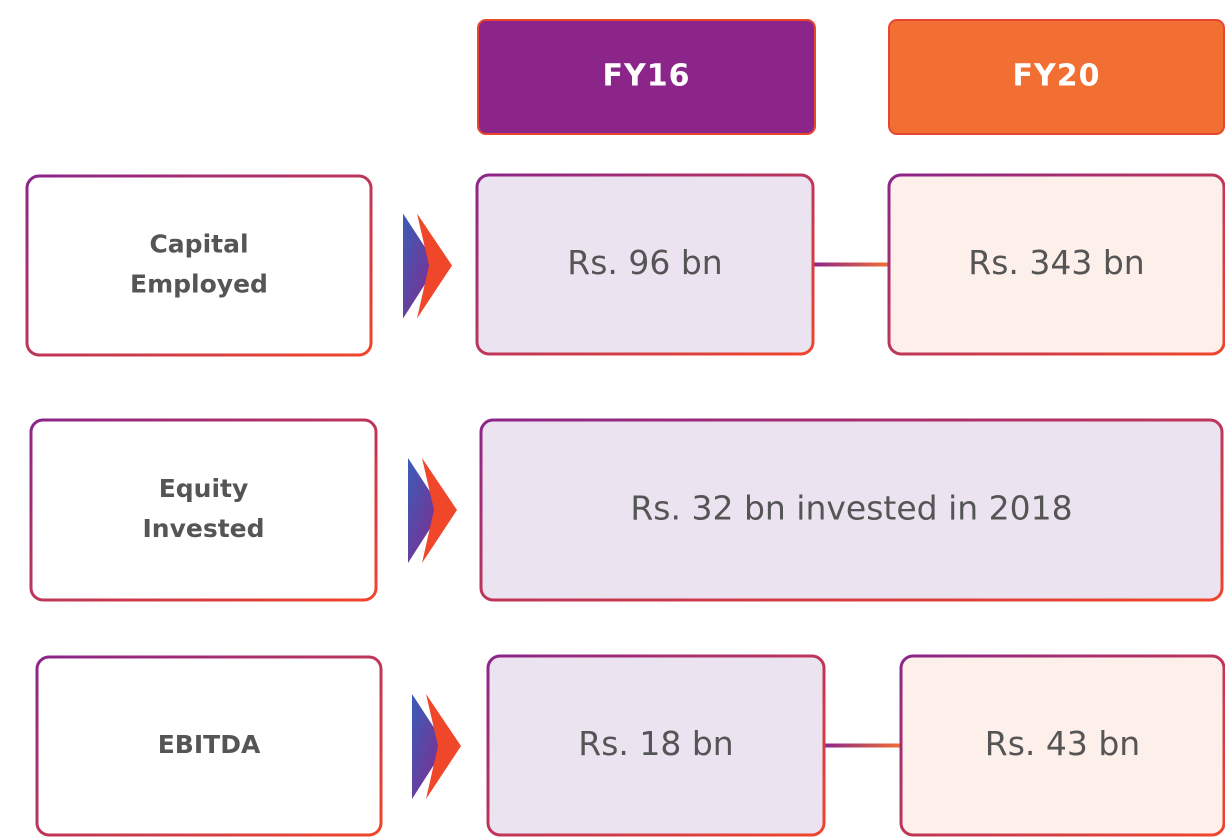  I want to click on row-label: EBITDA, so click(209, 744).